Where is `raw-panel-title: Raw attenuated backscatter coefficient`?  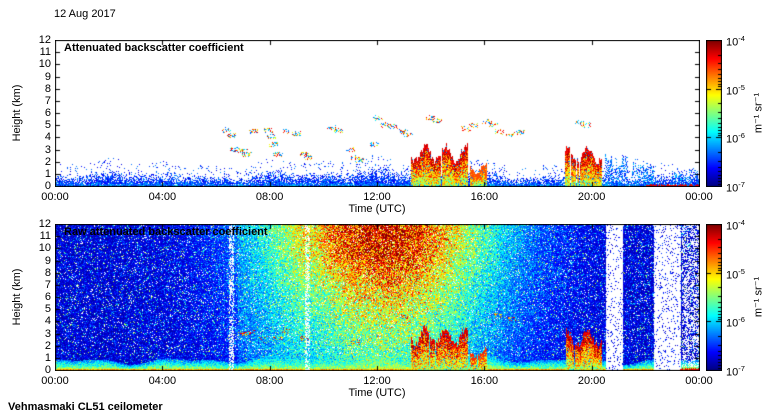 raw-panel-title: Raw attenuated backscatter coefficient is located at coordinates (166, 232).